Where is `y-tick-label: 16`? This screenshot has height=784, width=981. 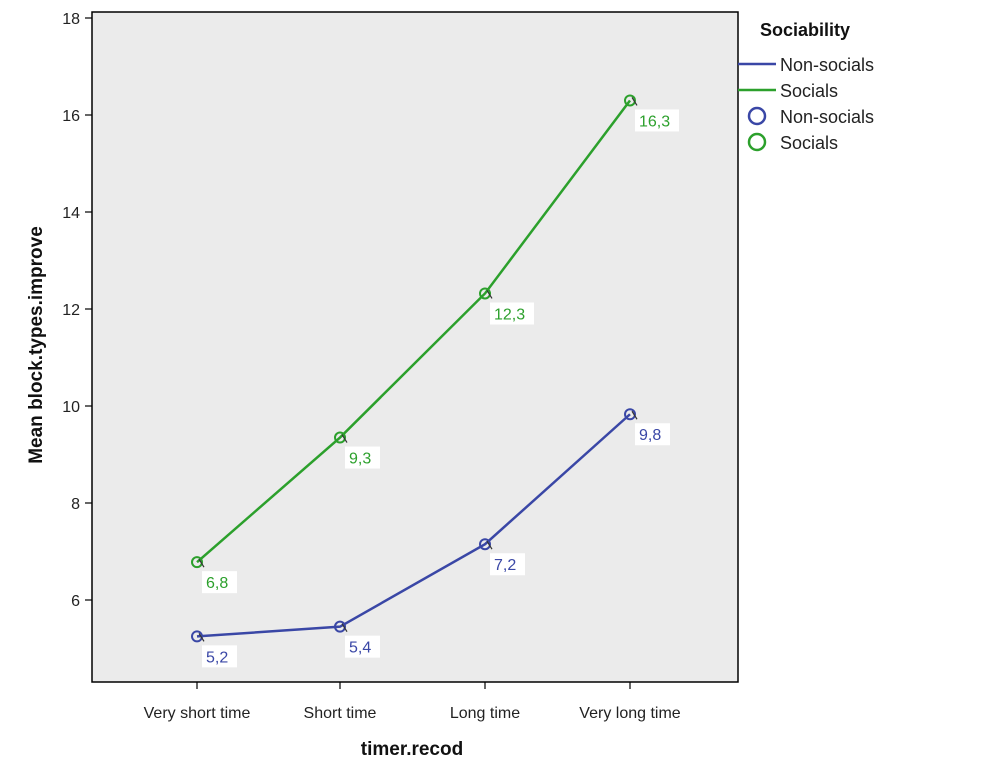 y-tick-label: 16 is located at coordinates (71, 116).